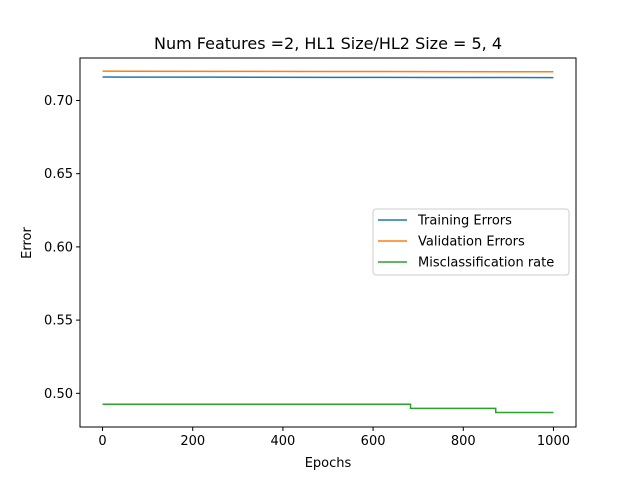  I want to click on legend-box, so click(471, 242).